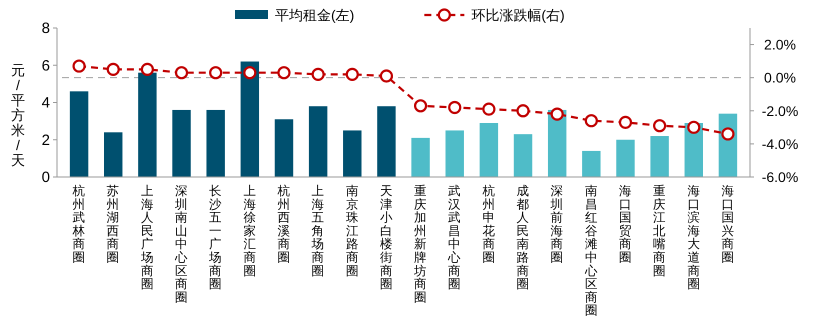  What do you see at coordinates (625, 224) in the screenshot?
I see `x-tick-label: 海口国贸商圈` at bounding box center [625, 224].